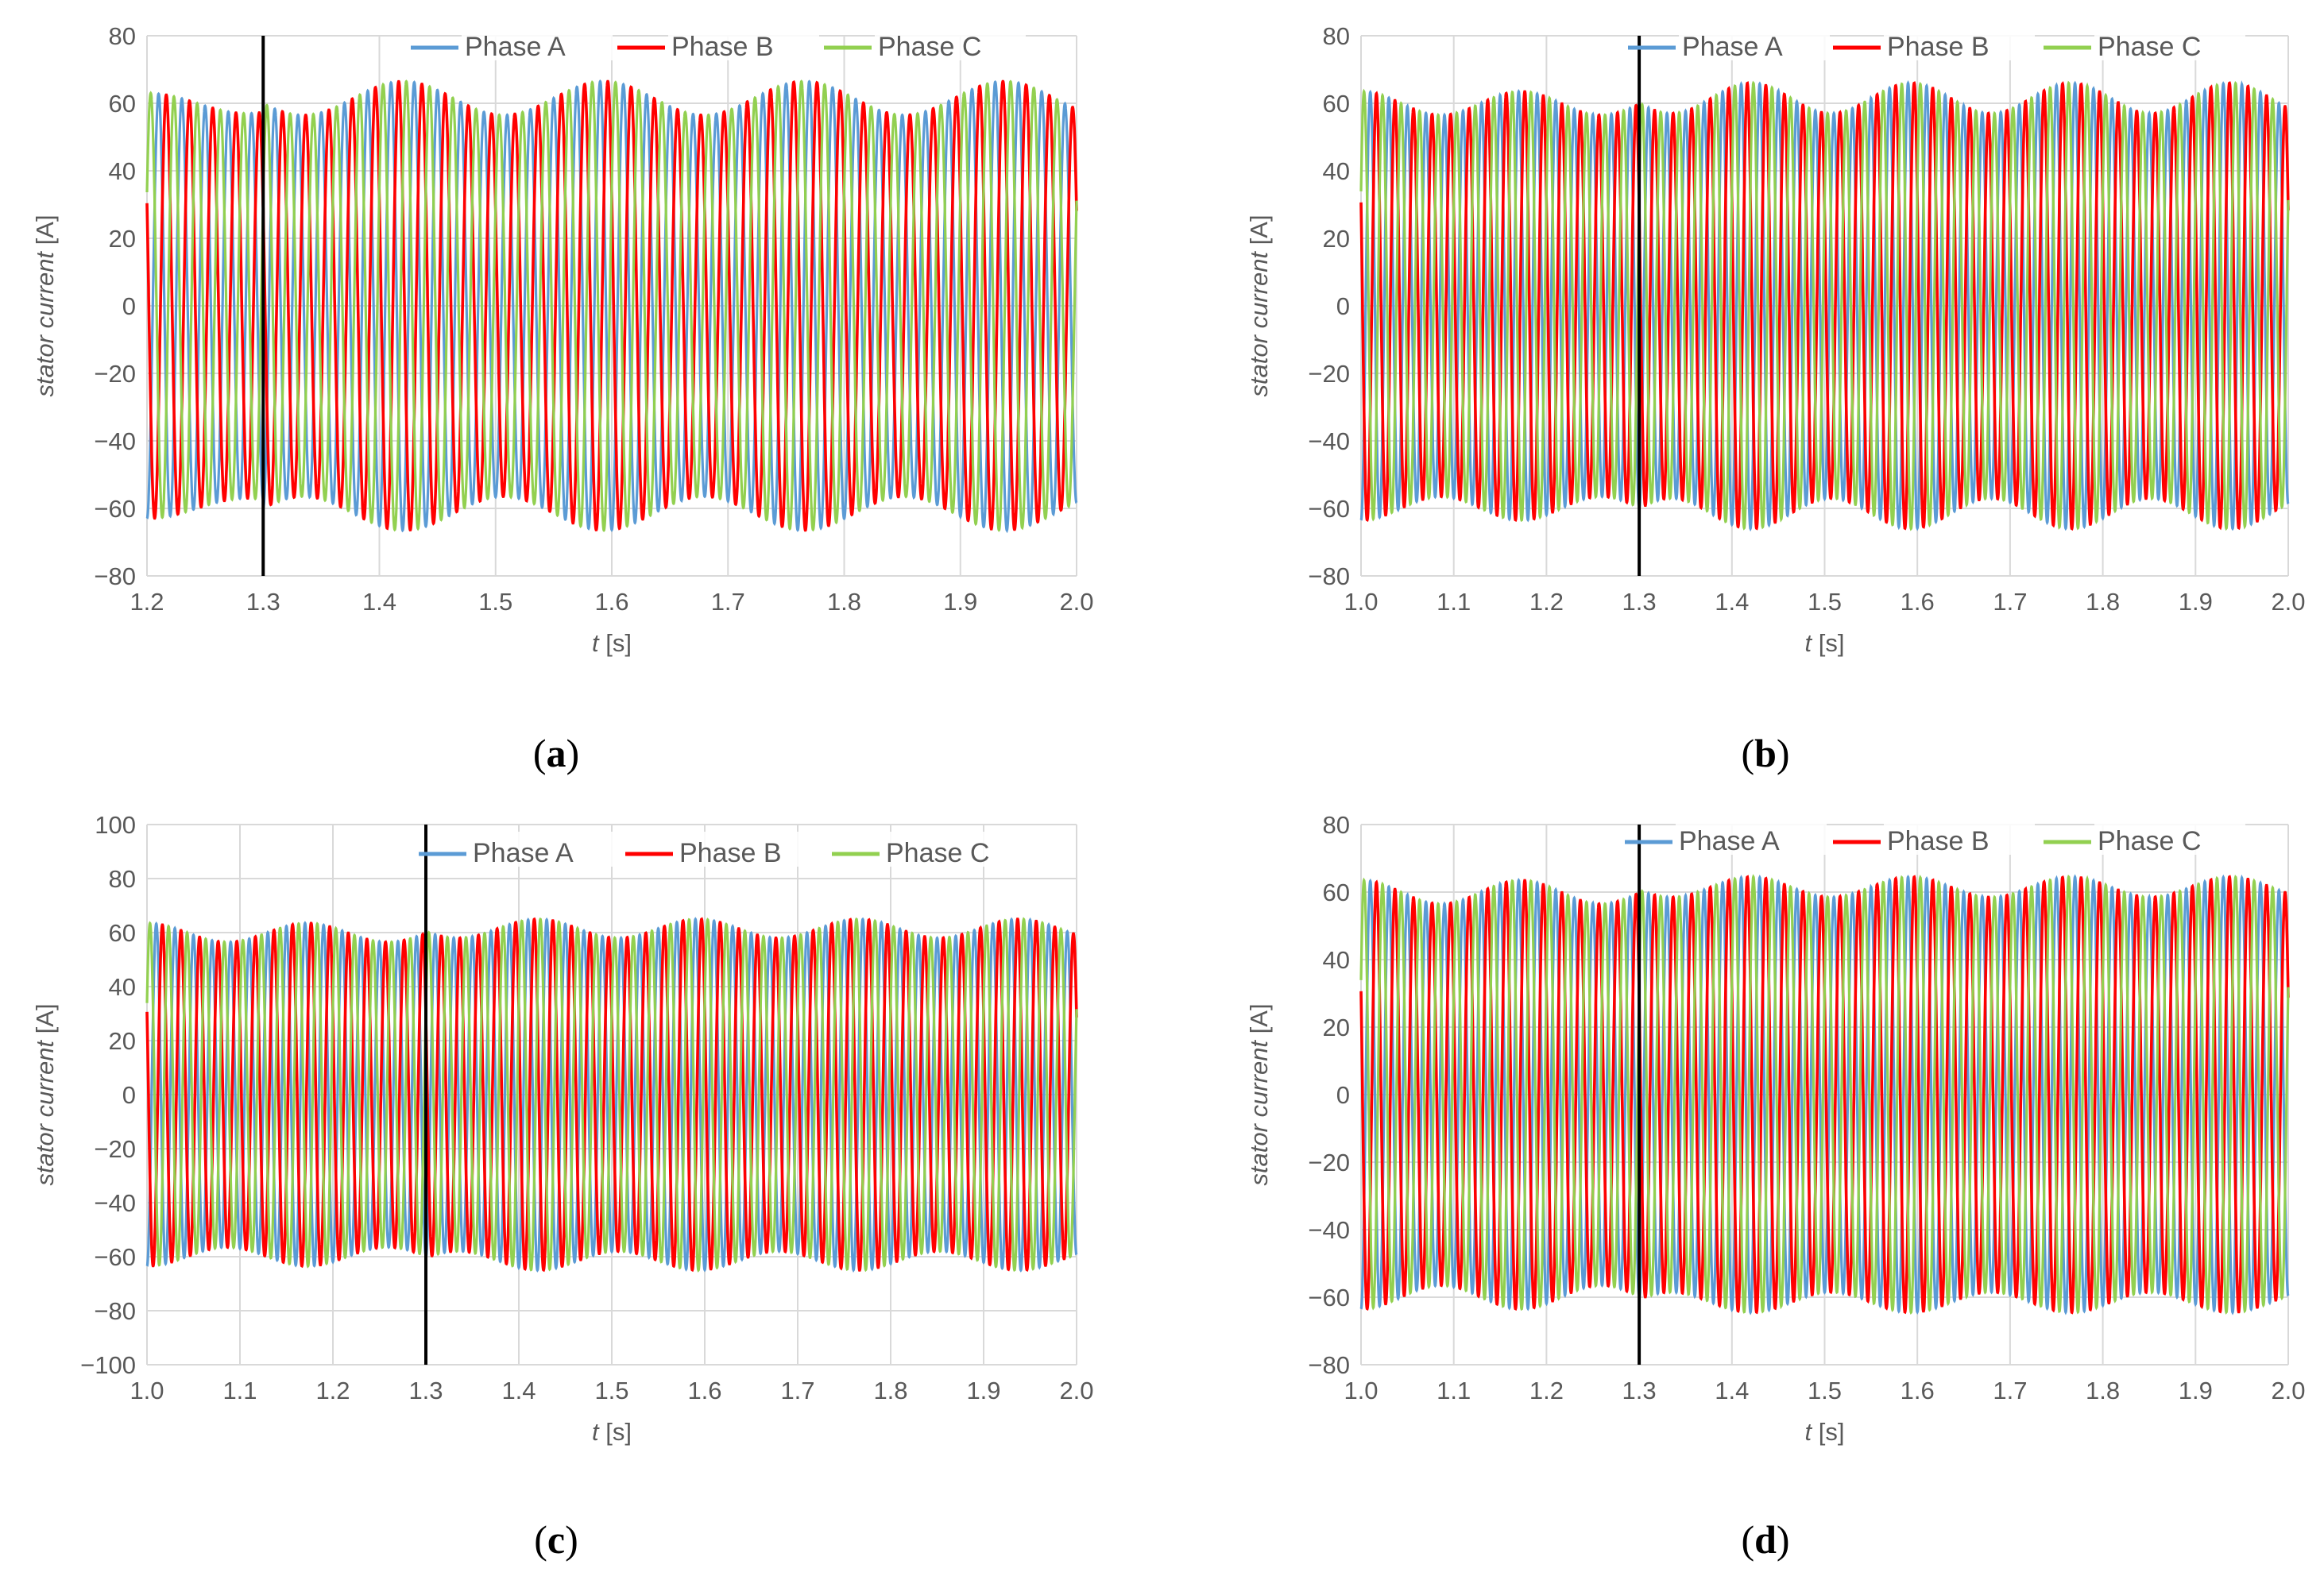 The height and width of the screenshot is (1580, 2324). I want to click on panel-caption: (b), so click(1765, 753).